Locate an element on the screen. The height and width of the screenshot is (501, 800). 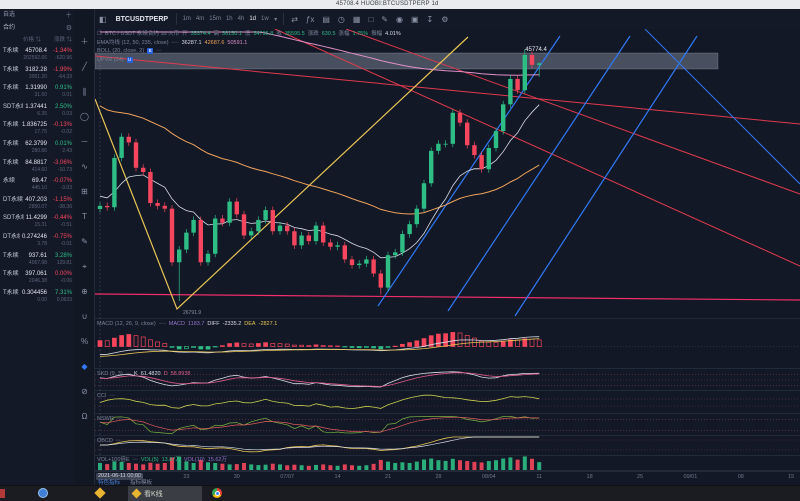
active-task-button: 看K线 is located at coordinates (165, 493).